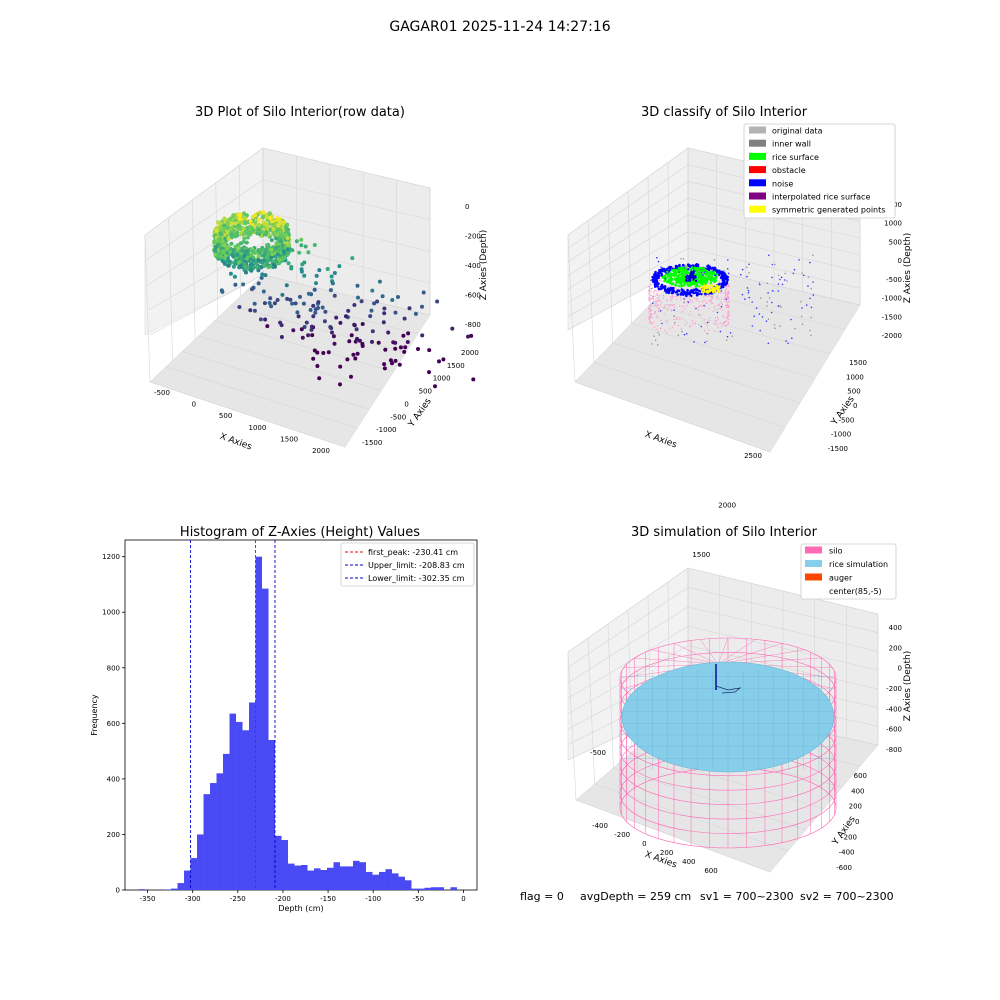  Describe the element at coordinates (893, 224) in the screenshot. I see `p2-ztick-6: 1000` at that location.